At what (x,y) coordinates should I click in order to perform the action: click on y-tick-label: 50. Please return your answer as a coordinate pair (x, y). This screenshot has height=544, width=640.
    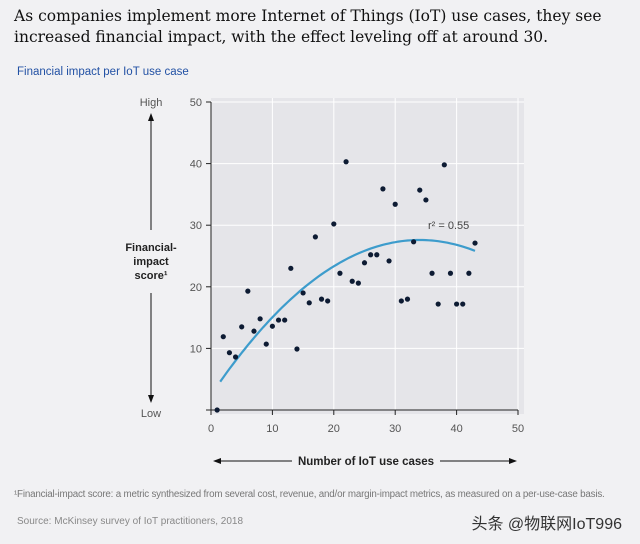
    Looking at the image, I should click on (196, 103).